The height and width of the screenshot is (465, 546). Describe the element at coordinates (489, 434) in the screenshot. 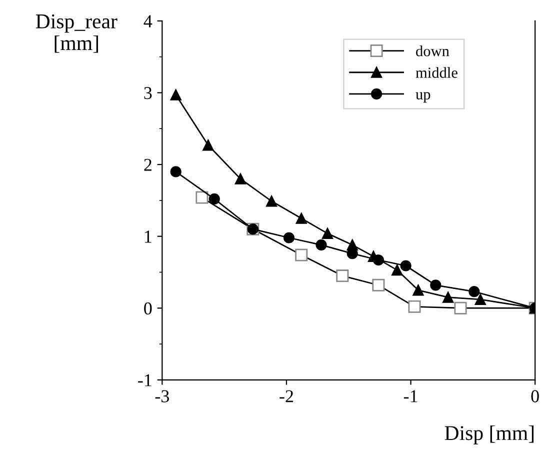

I see `x-axis-title: Disp [mm]` at that location.